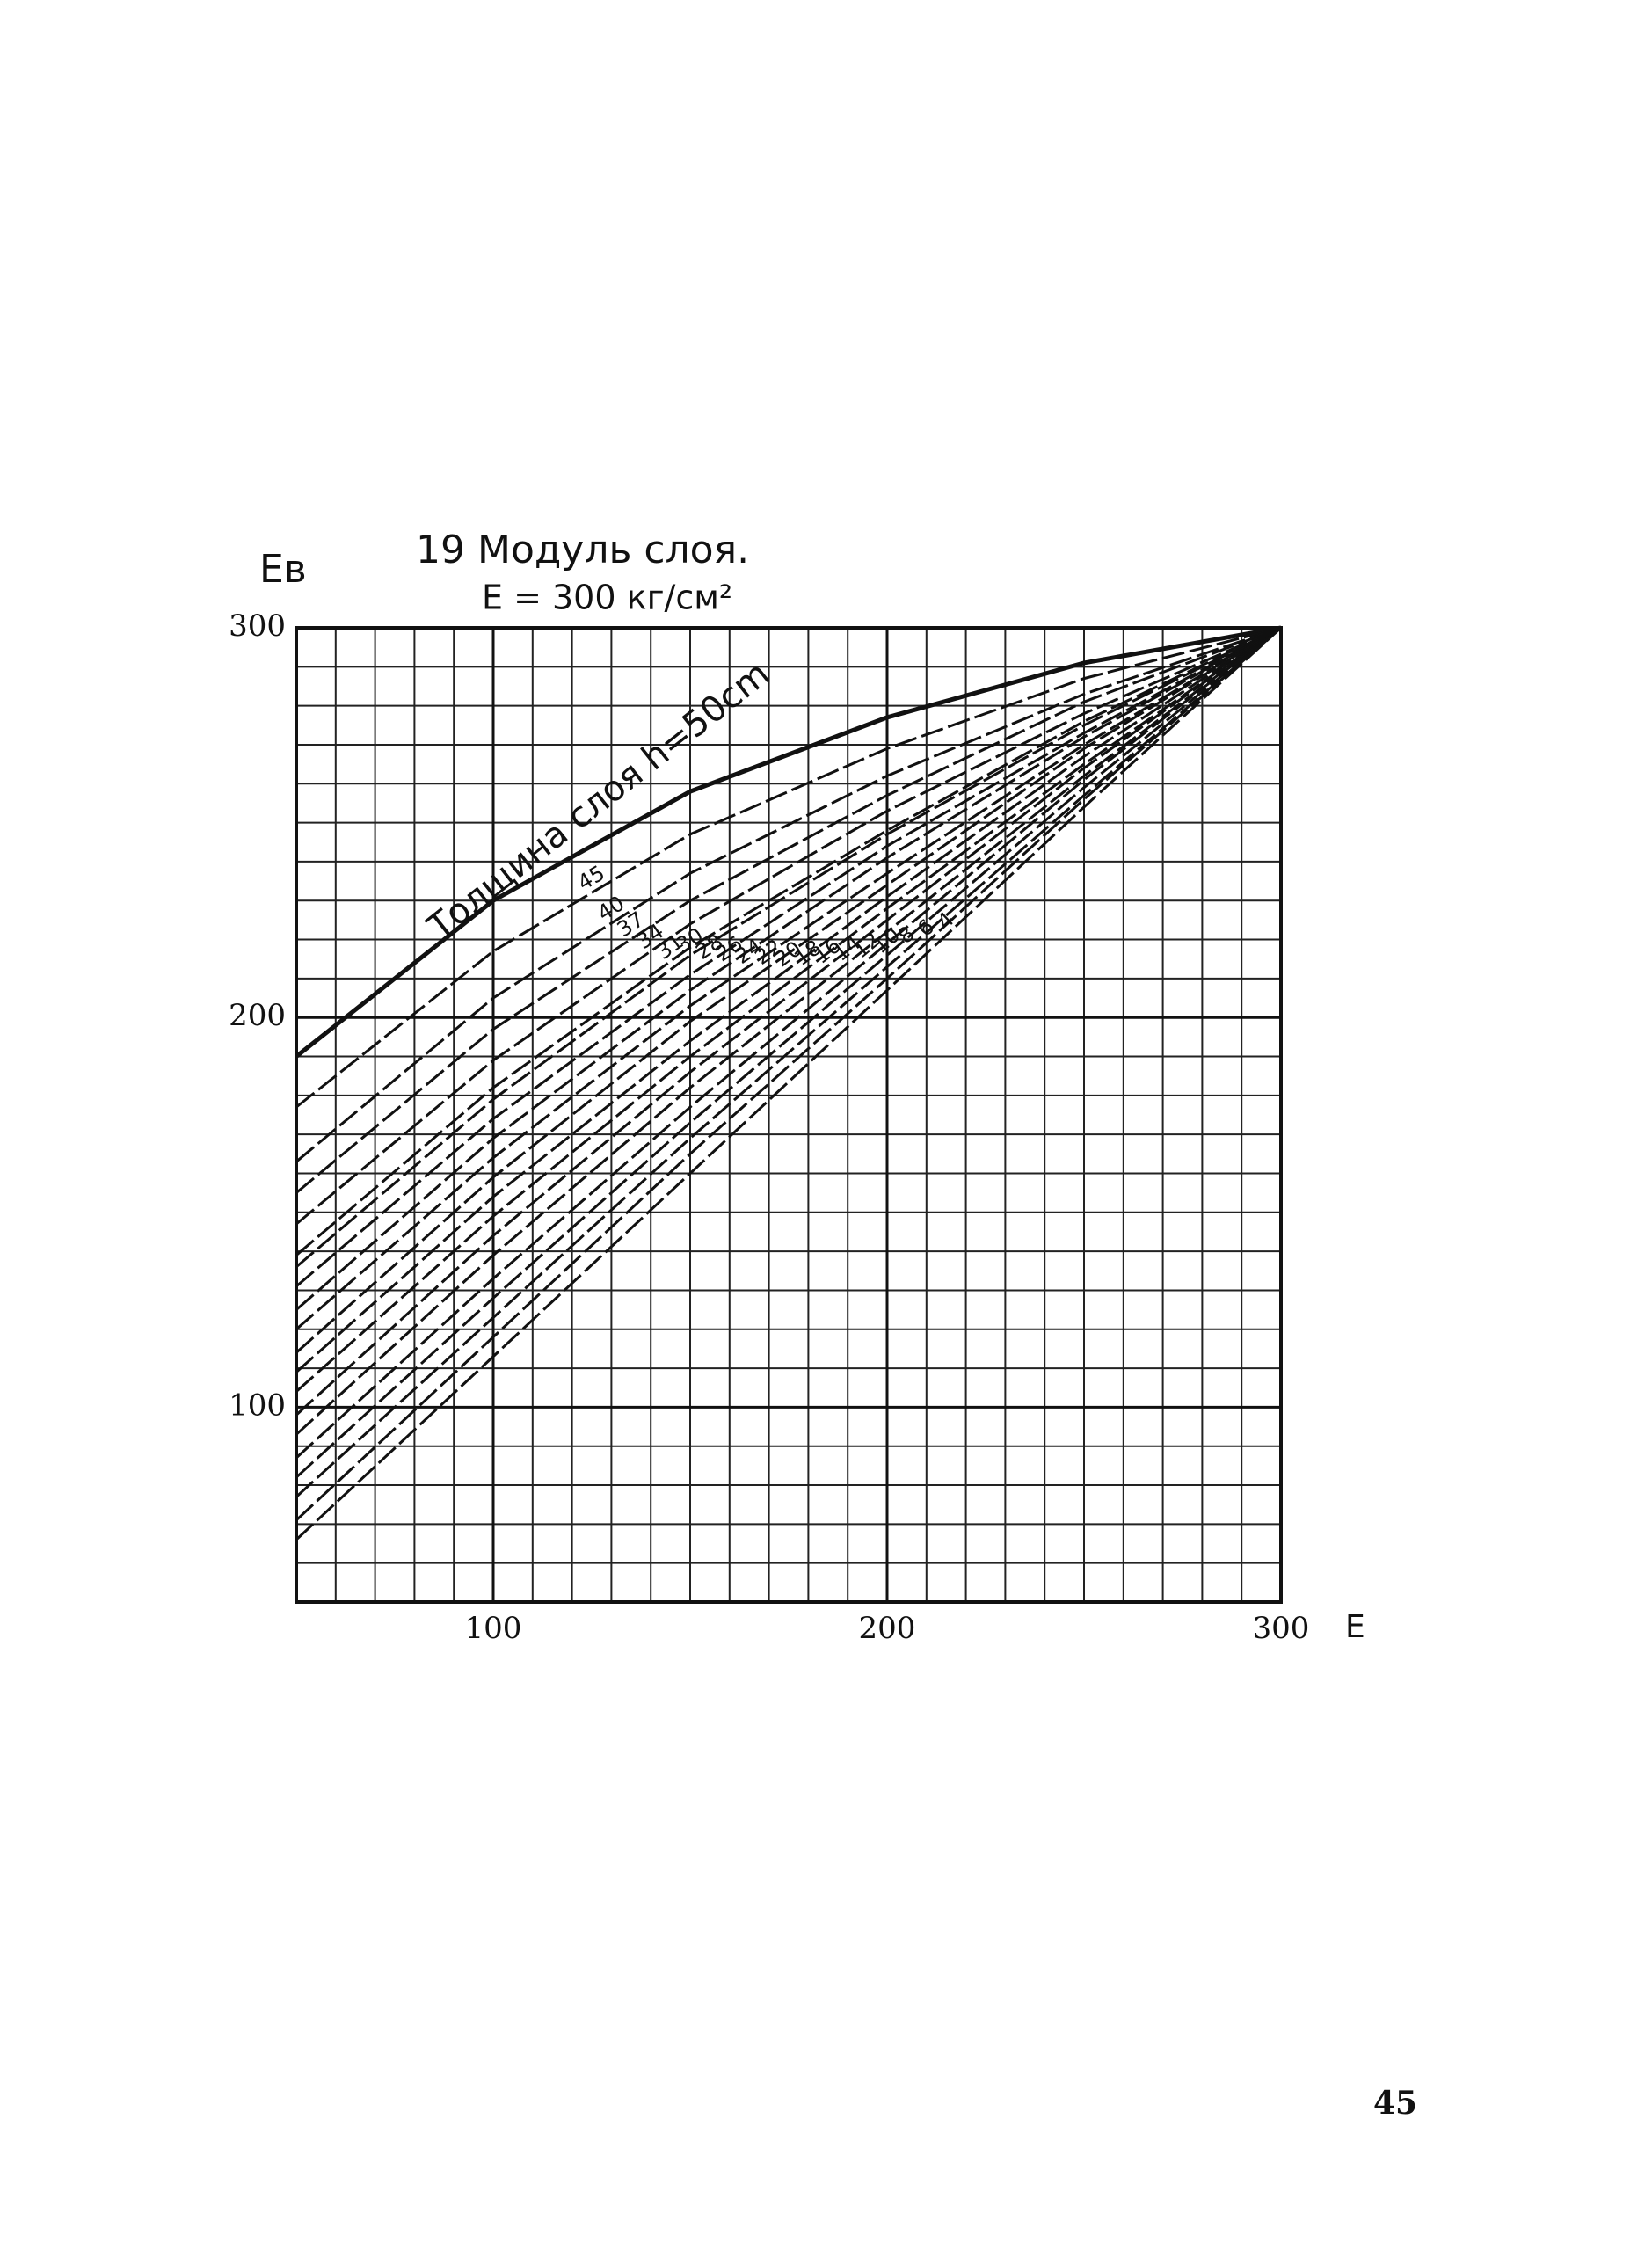 The image size is (1652, 2265). Describe the element at coordinates (1355, 1627) in the screenshot. I see `x-axis-label: E` at that location.